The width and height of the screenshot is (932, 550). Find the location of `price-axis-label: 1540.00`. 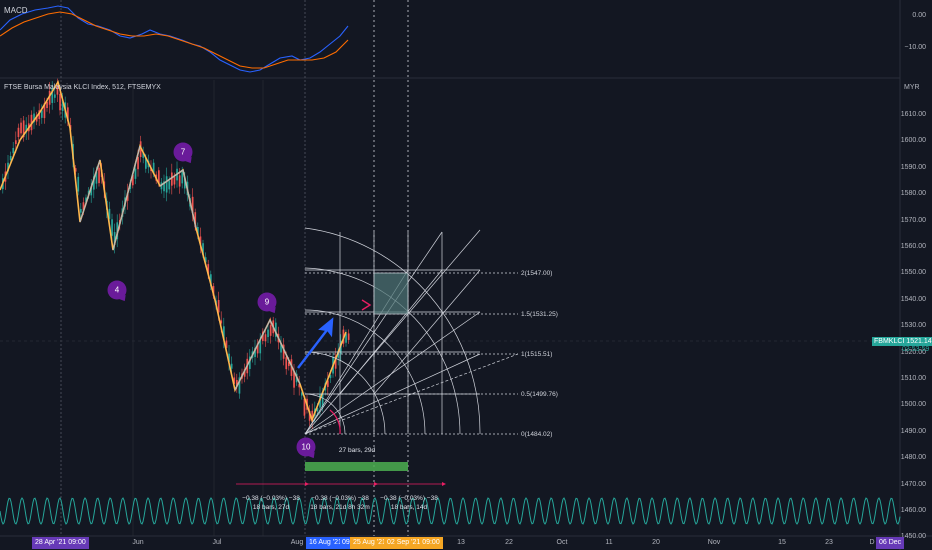

price-axis-label: 1540.00 is located at coordinates (913, 299).